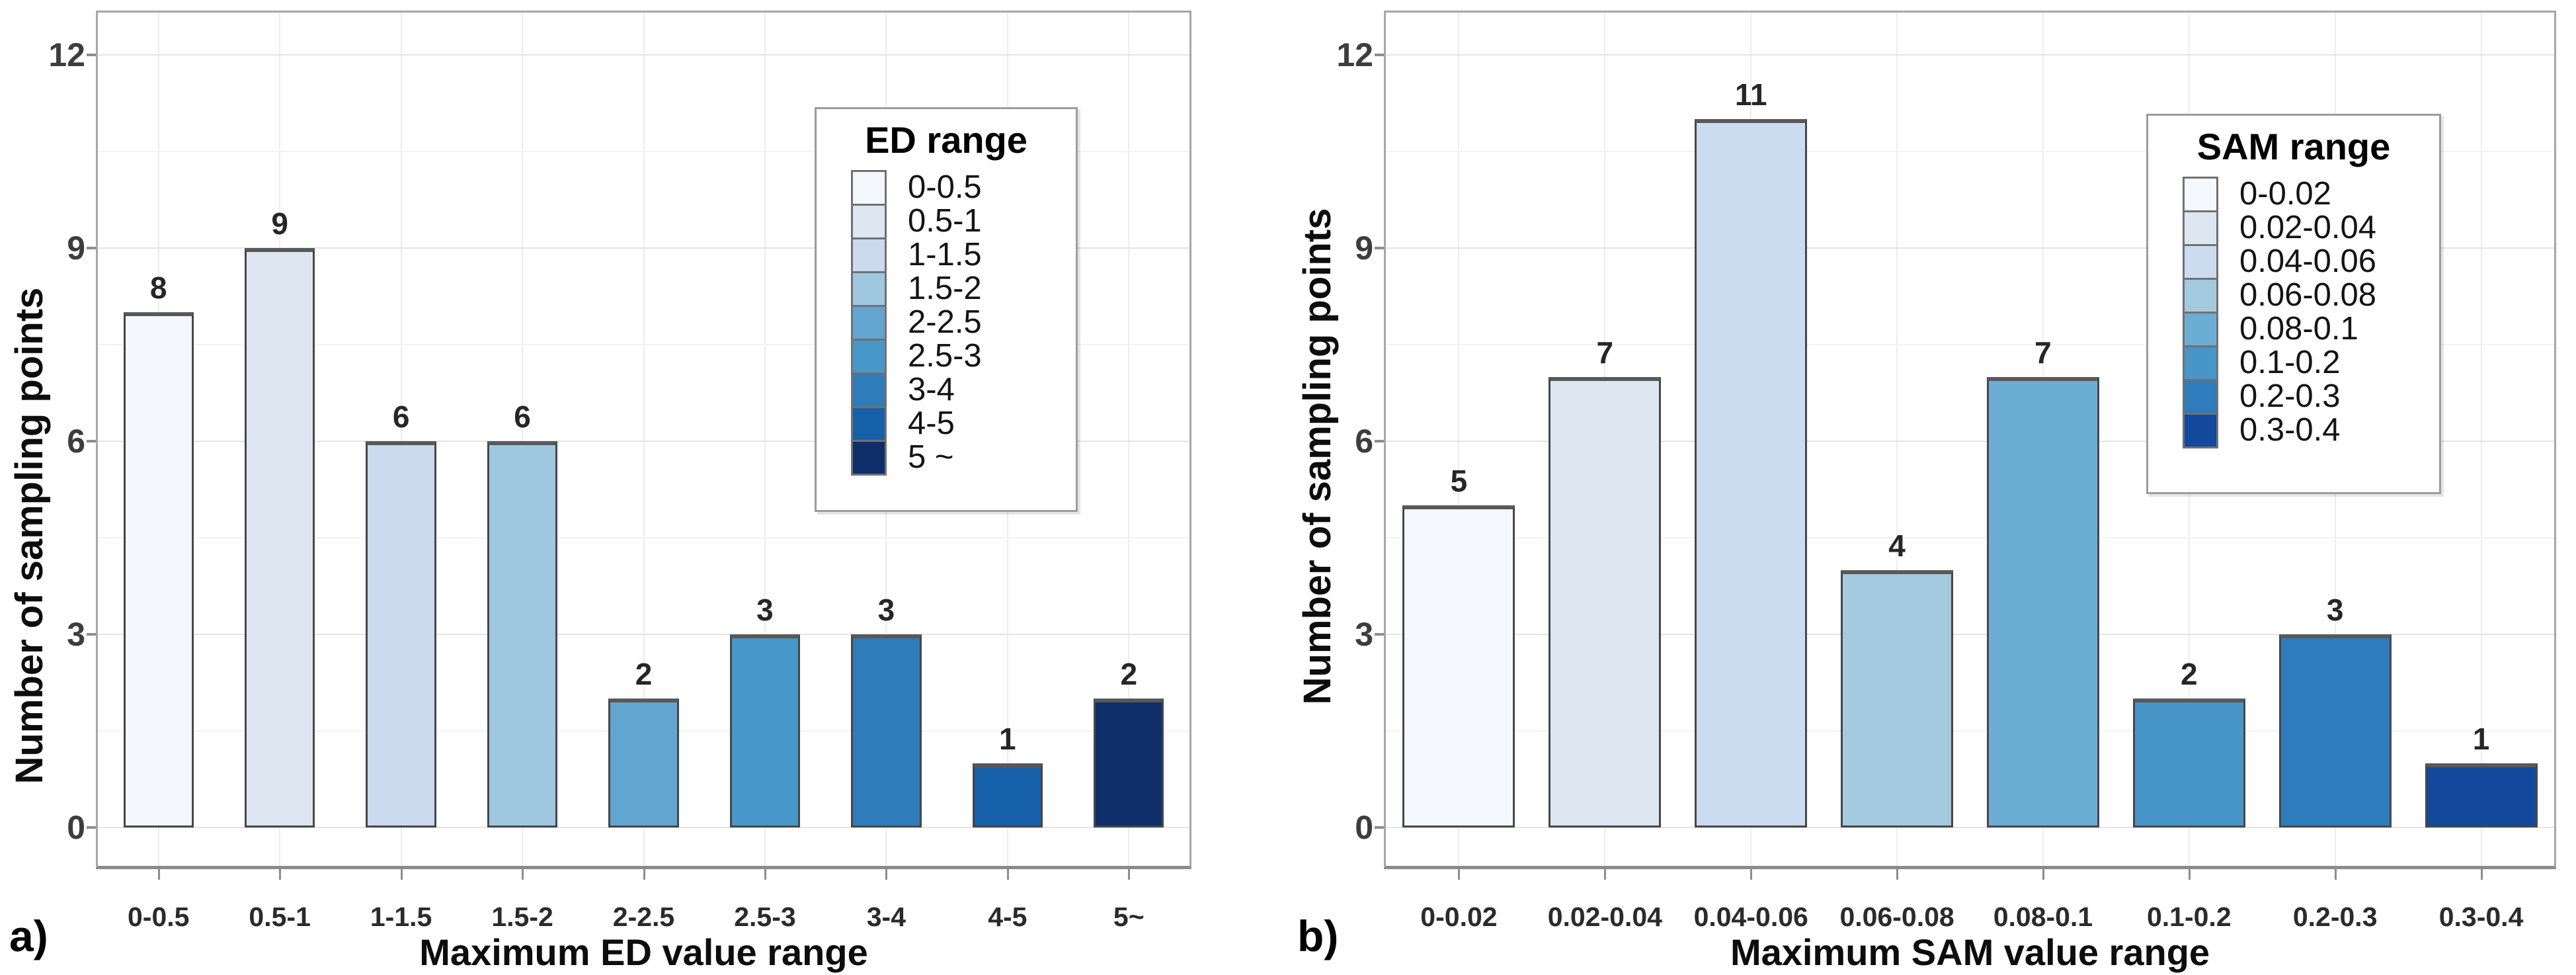  What do you see at coordinates (2311, 363) in the screenshot?
I see `legend-entry: 0.1-0.2` at bounding box center [2311, 363].